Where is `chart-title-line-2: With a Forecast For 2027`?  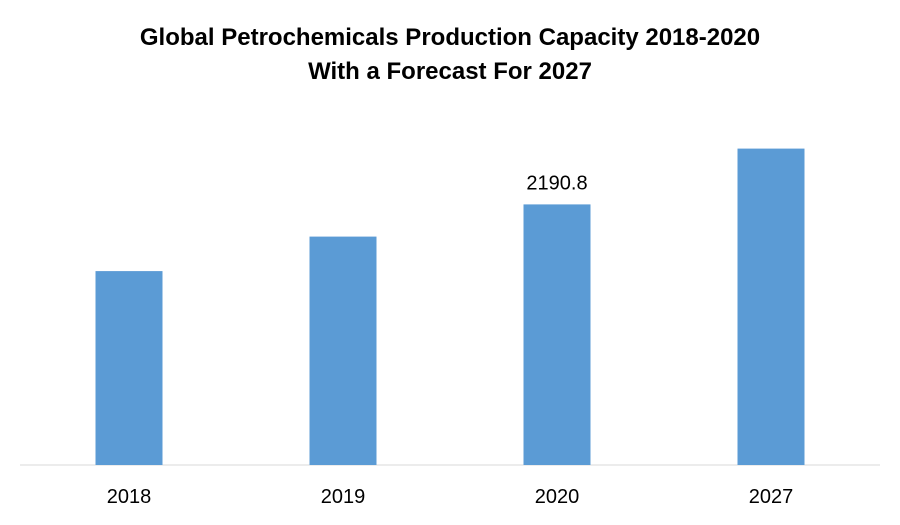
chart-title-line-2: With a Forecast For 2027 is located at coordinates (450, 71).